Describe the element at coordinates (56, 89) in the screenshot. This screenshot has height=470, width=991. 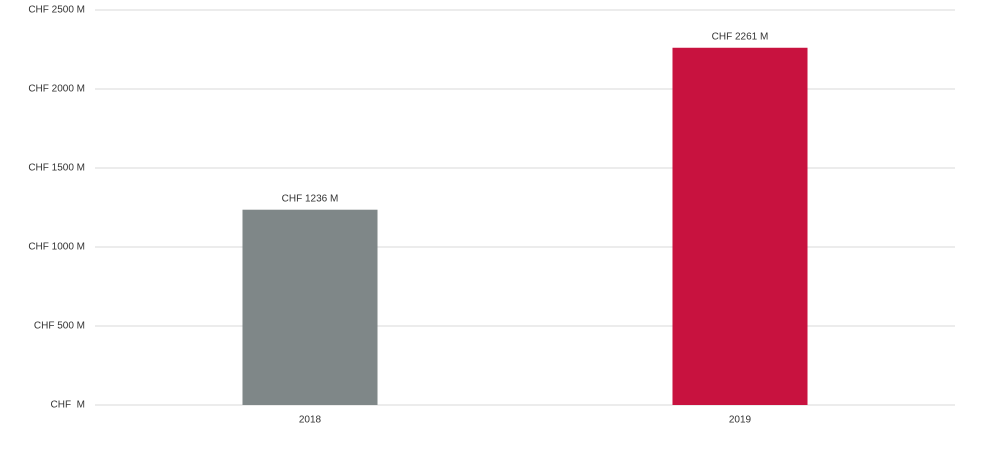
I see `y-tick-label: CHF 2000 M` at that location.